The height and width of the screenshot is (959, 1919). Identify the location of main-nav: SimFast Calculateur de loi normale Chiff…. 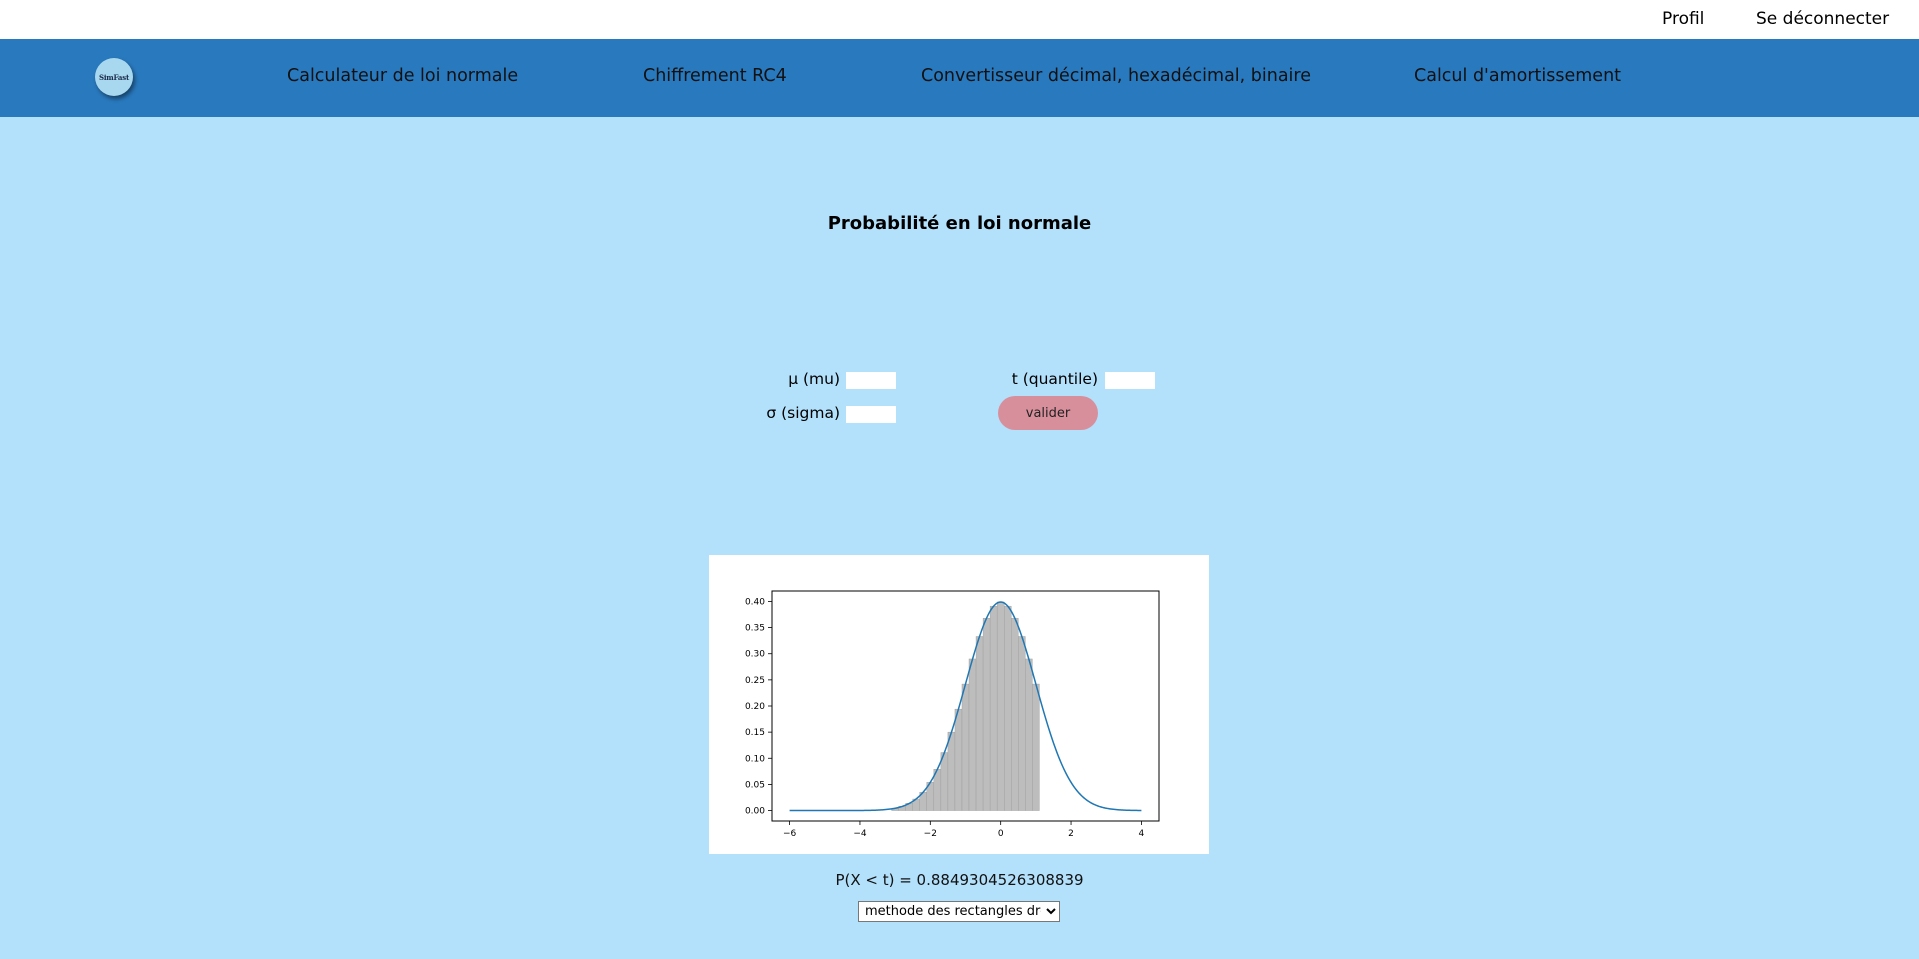
(959, 78).